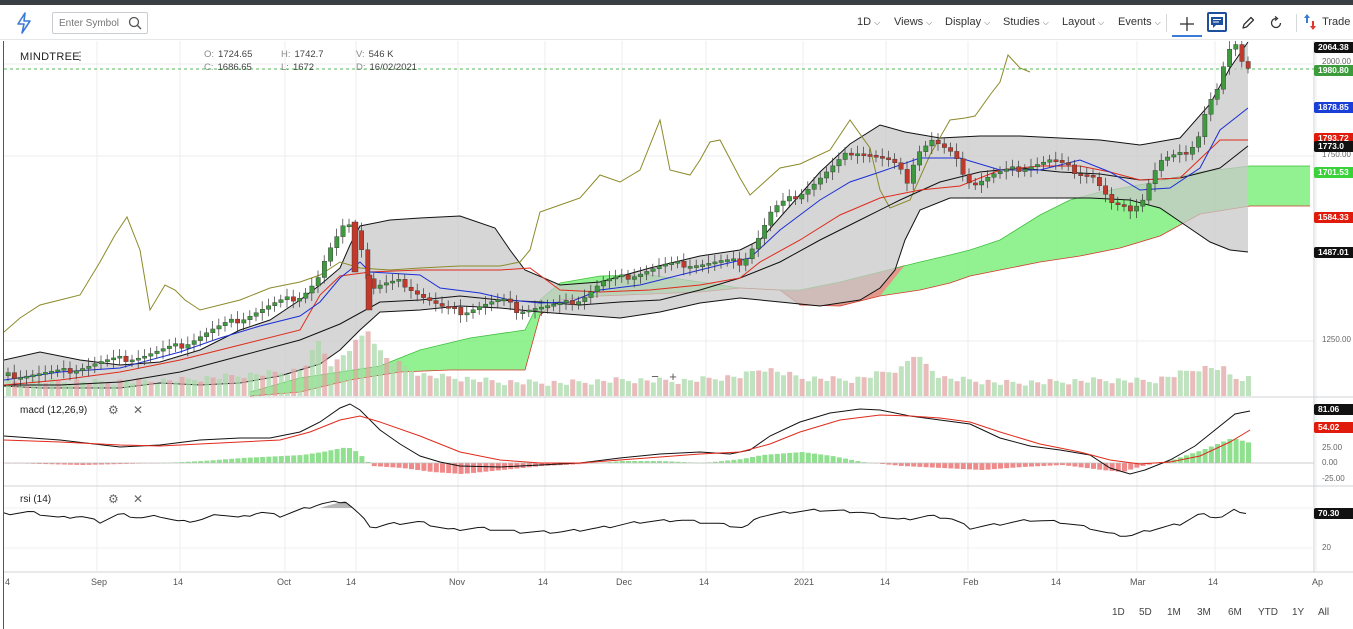  Describe the element at coordinates (1118, 612) in the screenshot. I see `range-button-1d: 1D` at that location.